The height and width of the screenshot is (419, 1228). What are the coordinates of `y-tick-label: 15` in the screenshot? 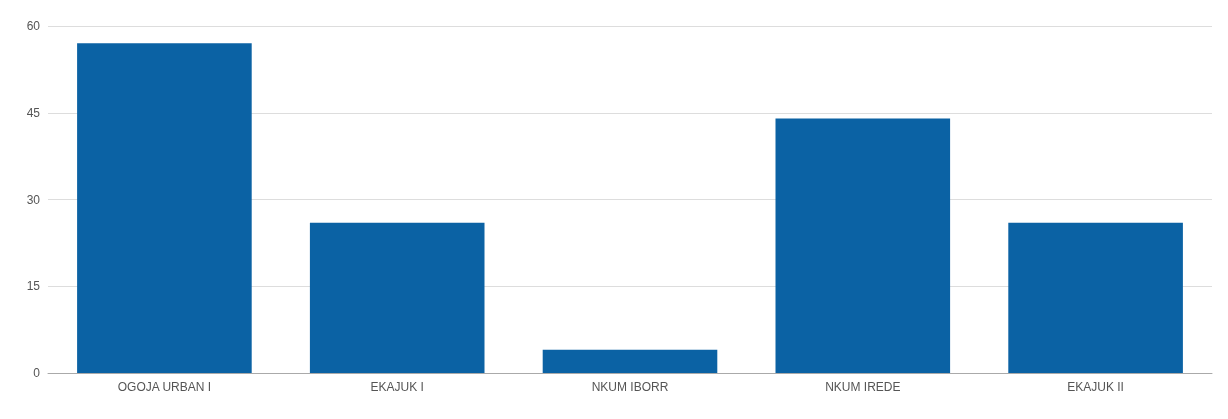 It's located at (33, 286).